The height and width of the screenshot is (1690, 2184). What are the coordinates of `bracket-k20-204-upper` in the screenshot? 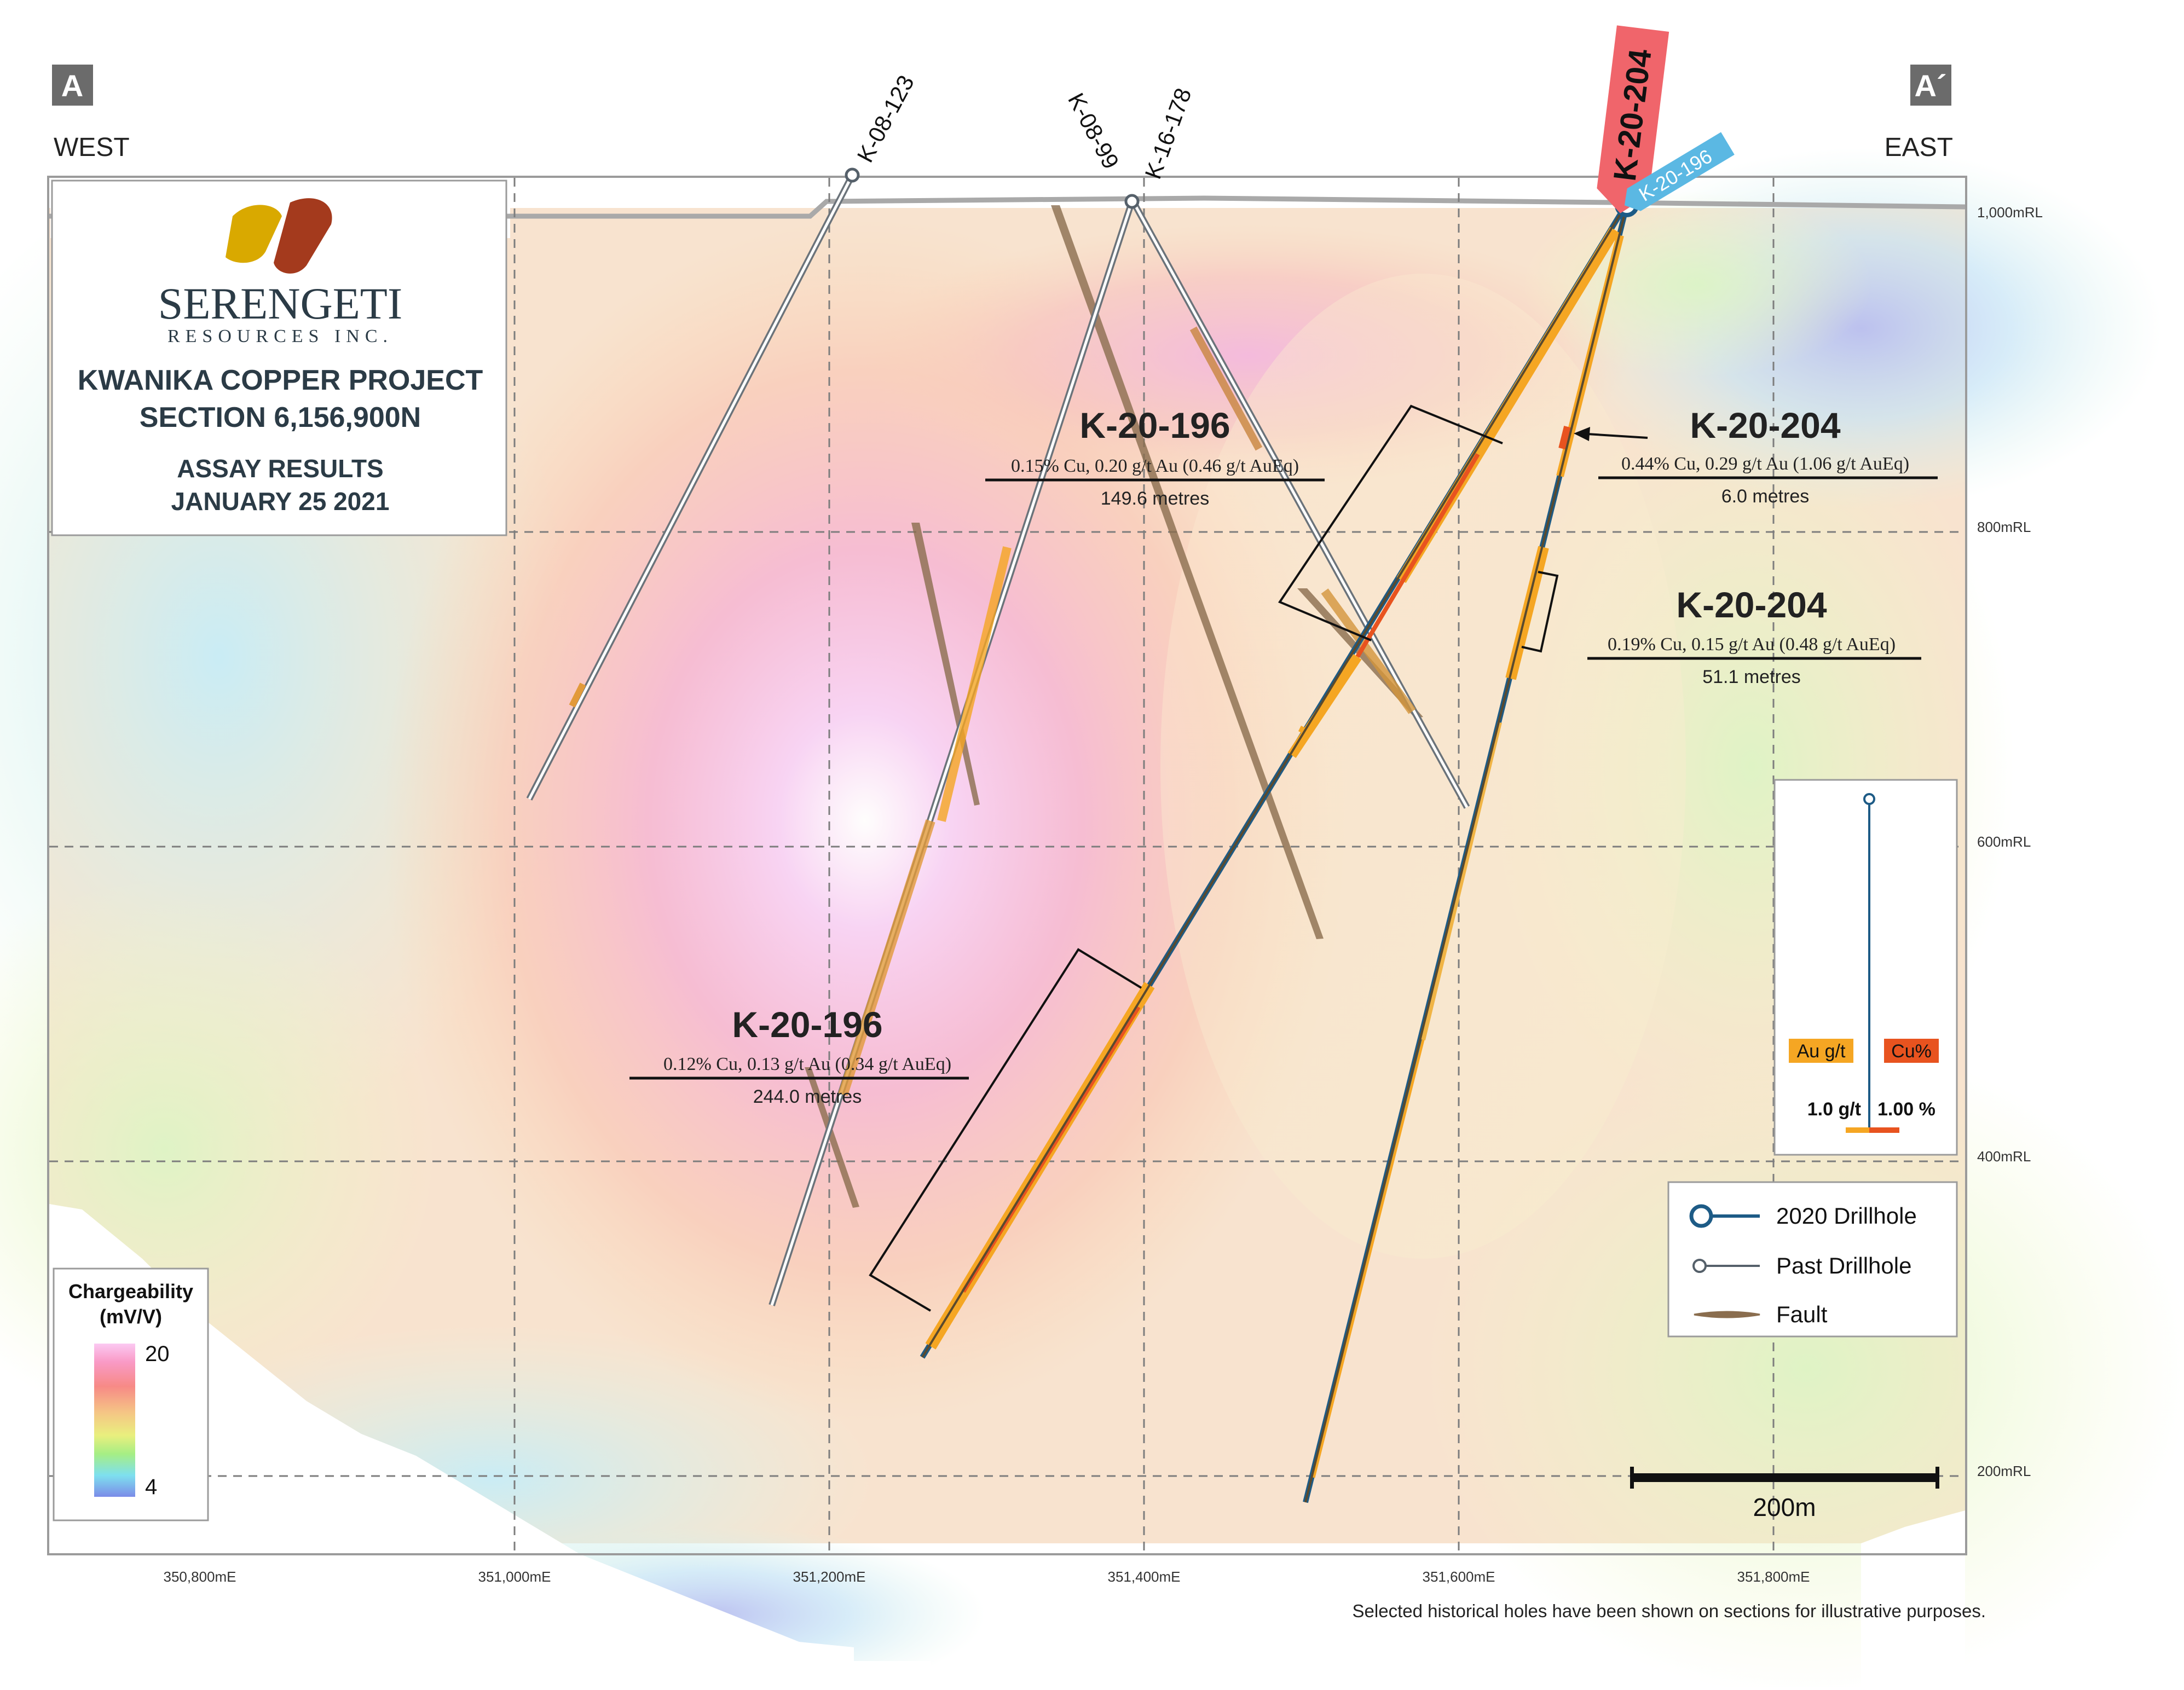 It's located at (1540, 612).